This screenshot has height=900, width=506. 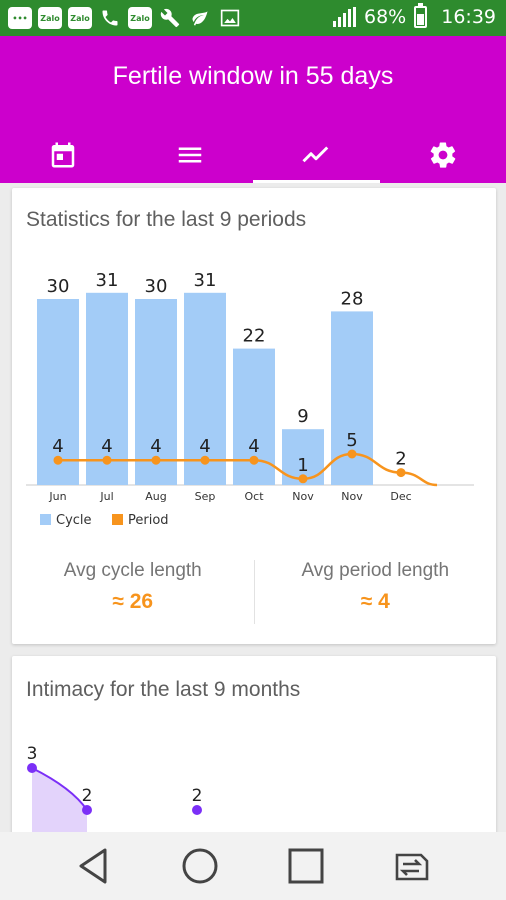 I want to click on tab-statistics, so click(x=316, y=154).